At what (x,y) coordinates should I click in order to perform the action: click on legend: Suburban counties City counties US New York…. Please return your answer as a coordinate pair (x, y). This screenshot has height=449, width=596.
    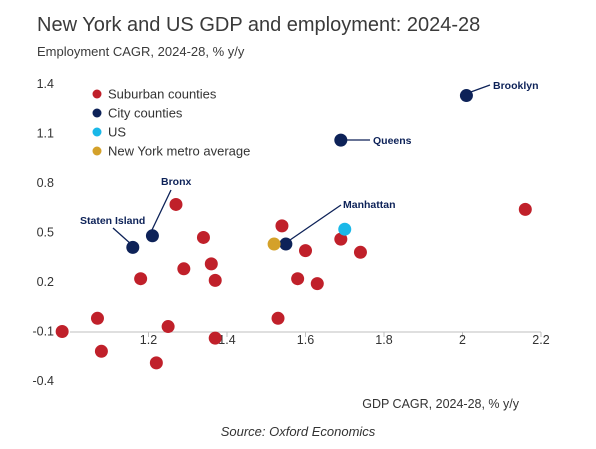
    Looking at the image, I should click on (171, 123).